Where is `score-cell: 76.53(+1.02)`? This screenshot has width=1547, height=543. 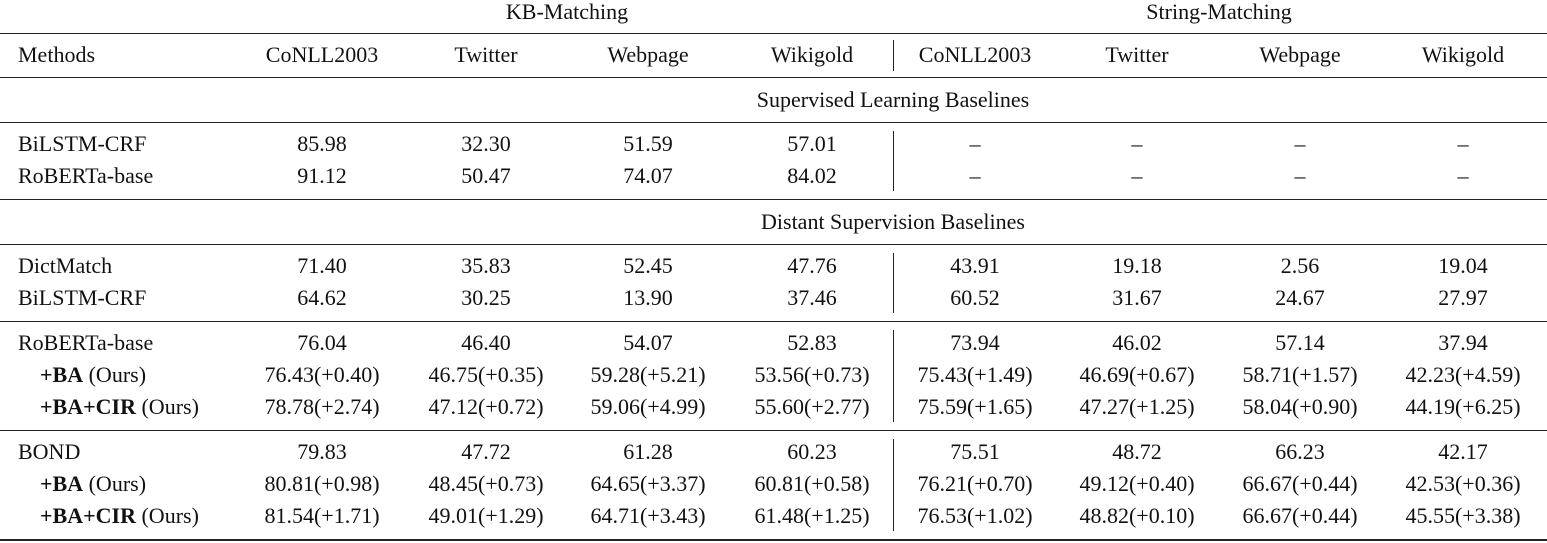 score-cell: 76.53(+1.02) is located at coordinates (975, 515).